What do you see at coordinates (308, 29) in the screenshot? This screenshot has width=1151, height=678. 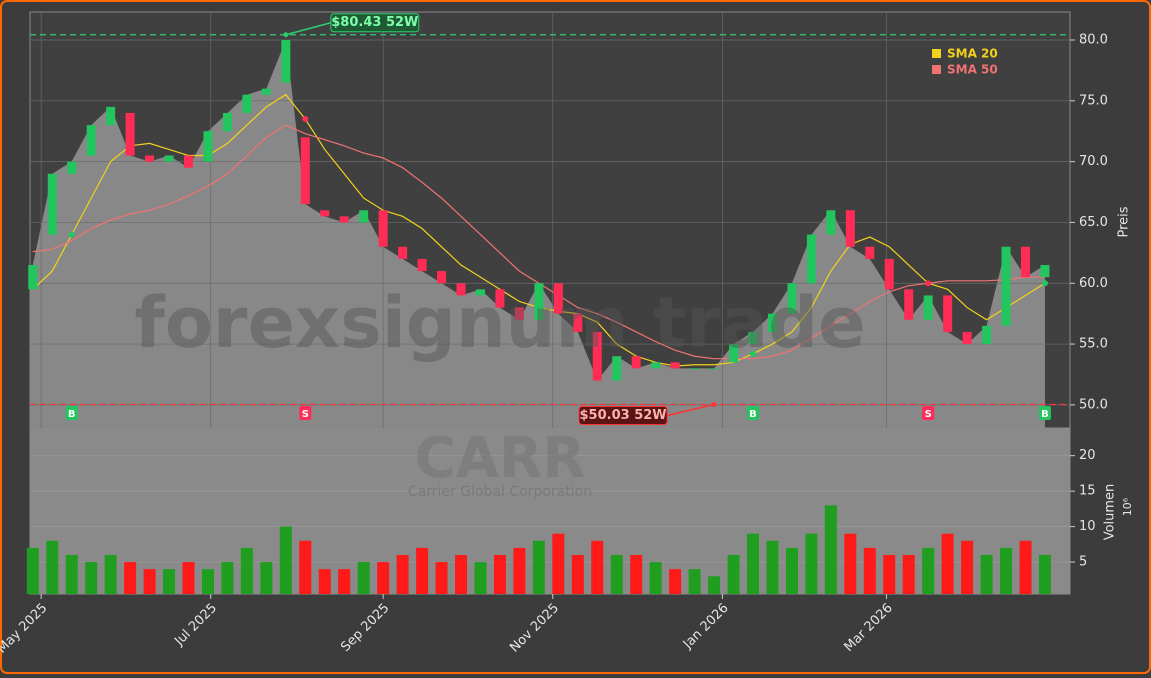 I see `52w-high-arrow` at bounding box center [308, 29].